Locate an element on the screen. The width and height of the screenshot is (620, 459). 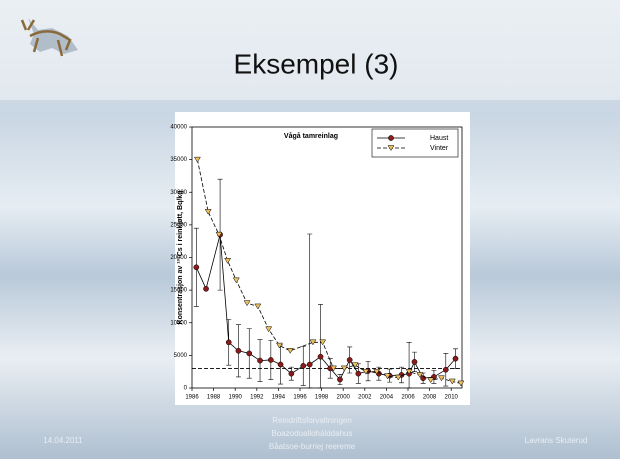
y-tick-label: 10000 is located at coordinates (178, 323).